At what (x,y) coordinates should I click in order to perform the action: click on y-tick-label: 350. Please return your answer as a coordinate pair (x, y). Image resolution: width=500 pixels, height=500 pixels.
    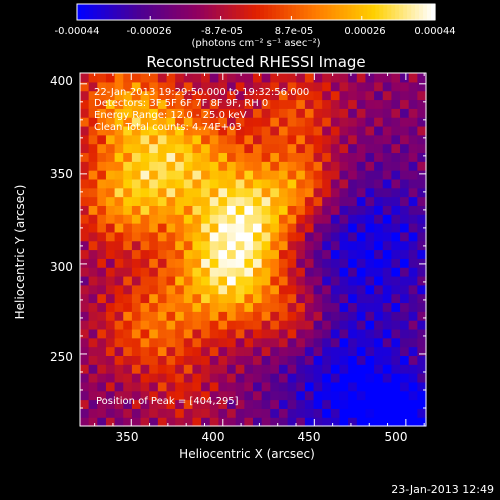
    Looking at the image, I should click on (61, 174).